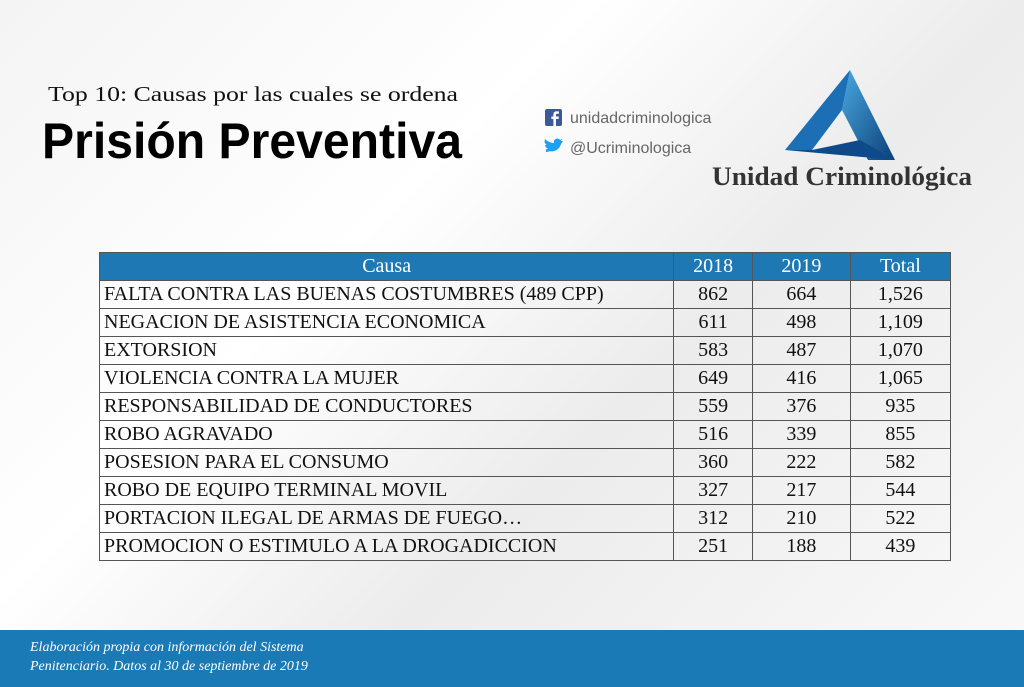 Image resolution: width=1024 pixels, height=687 pixels. What do you see at coordinates (386, 350) in the screenshot?
I see `table-cell: EXTORSION` at bounding box center [386, 350].